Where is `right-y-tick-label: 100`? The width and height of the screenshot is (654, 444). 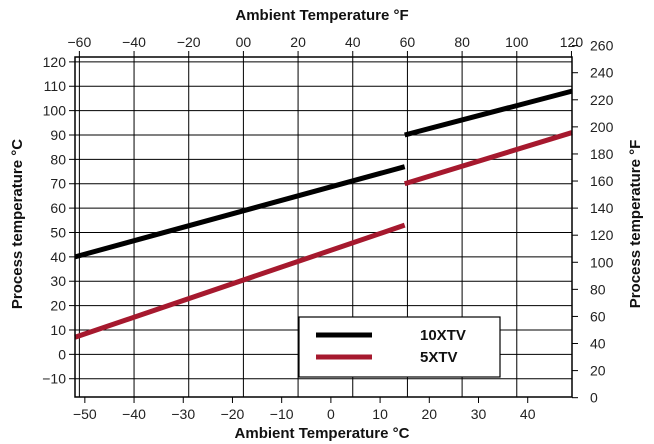 right-y-tick-label: 100 is located at coordinates (602, 262).